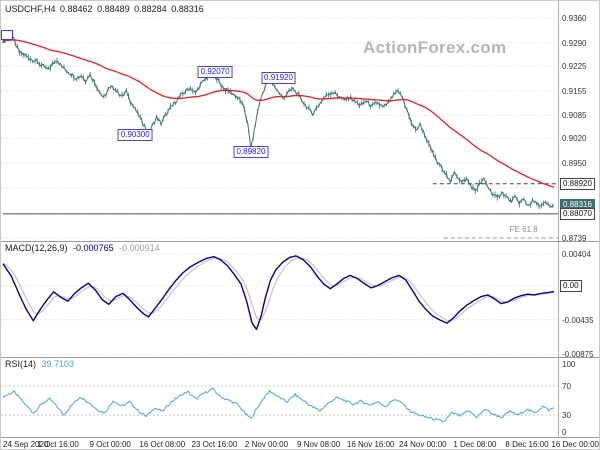  Describe the element at coordinates (574, 139) in the screenshot. I see `price-axis-tick: 0.9020` at that location.